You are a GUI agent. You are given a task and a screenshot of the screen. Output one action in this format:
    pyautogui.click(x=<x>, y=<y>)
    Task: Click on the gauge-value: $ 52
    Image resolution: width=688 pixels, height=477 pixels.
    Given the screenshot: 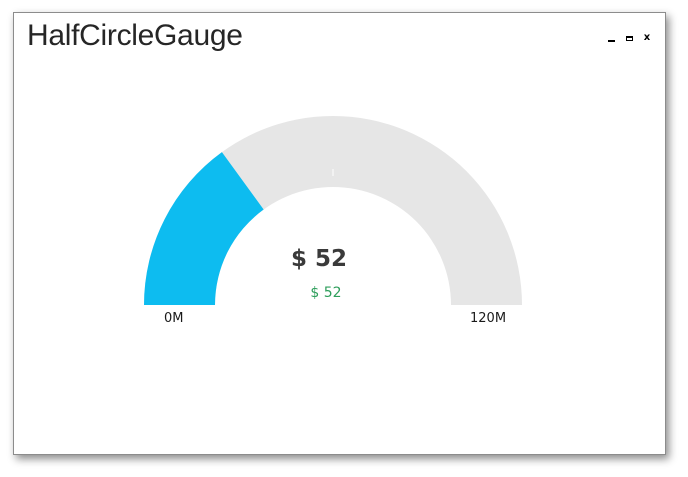 What is the action you would take?
    pyautogui.click(x=319, y=259)
    